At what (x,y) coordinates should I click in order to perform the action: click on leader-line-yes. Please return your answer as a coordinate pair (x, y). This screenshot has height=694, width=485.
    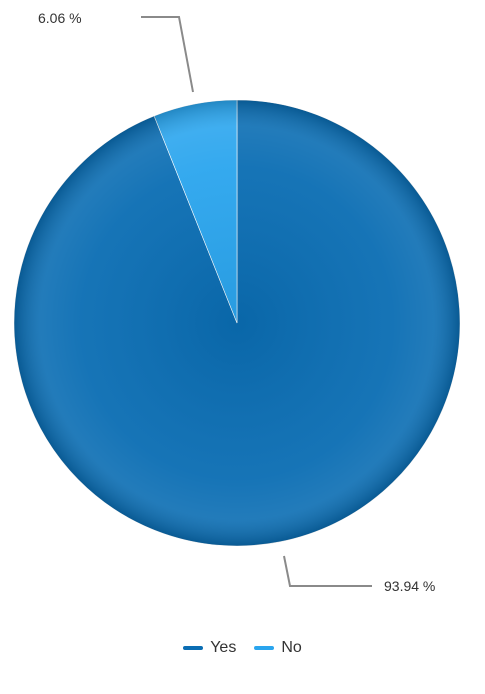
    Looking at the image, I should click on (327, 571).